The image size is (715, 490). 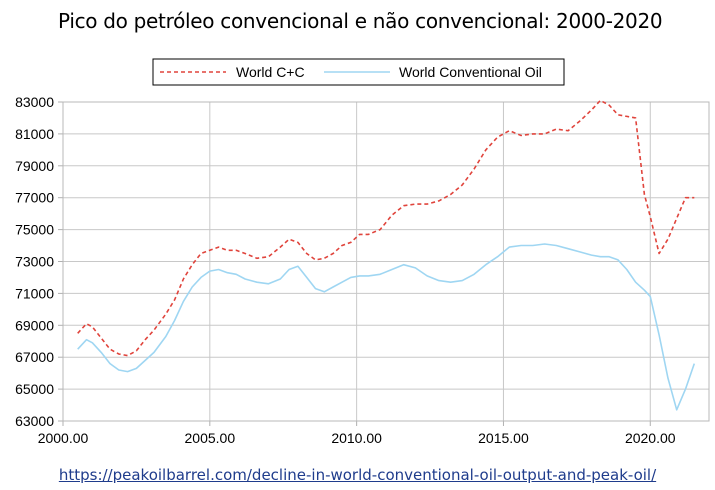 What do you see at coordinates (34, 230) in the screenshot?
I see `y-tick-label: 75000` at bounding box center [34, 230].